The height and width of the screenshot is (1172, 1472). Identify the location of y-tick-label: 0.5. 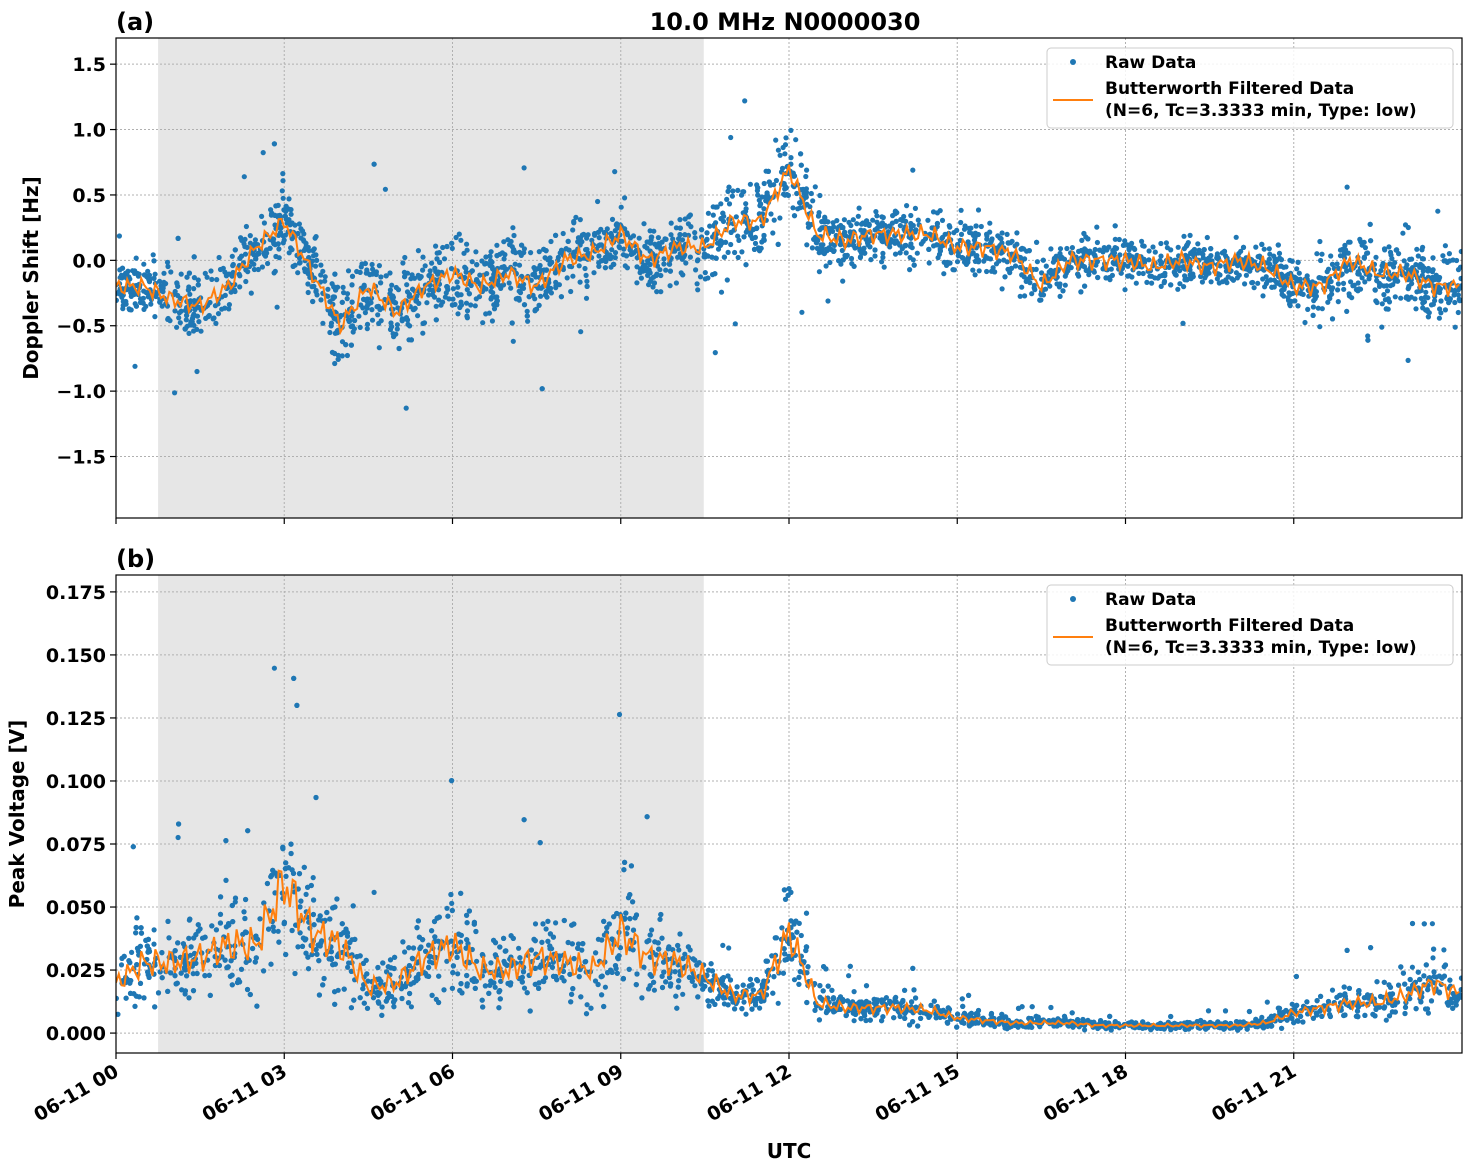
(89, 196).